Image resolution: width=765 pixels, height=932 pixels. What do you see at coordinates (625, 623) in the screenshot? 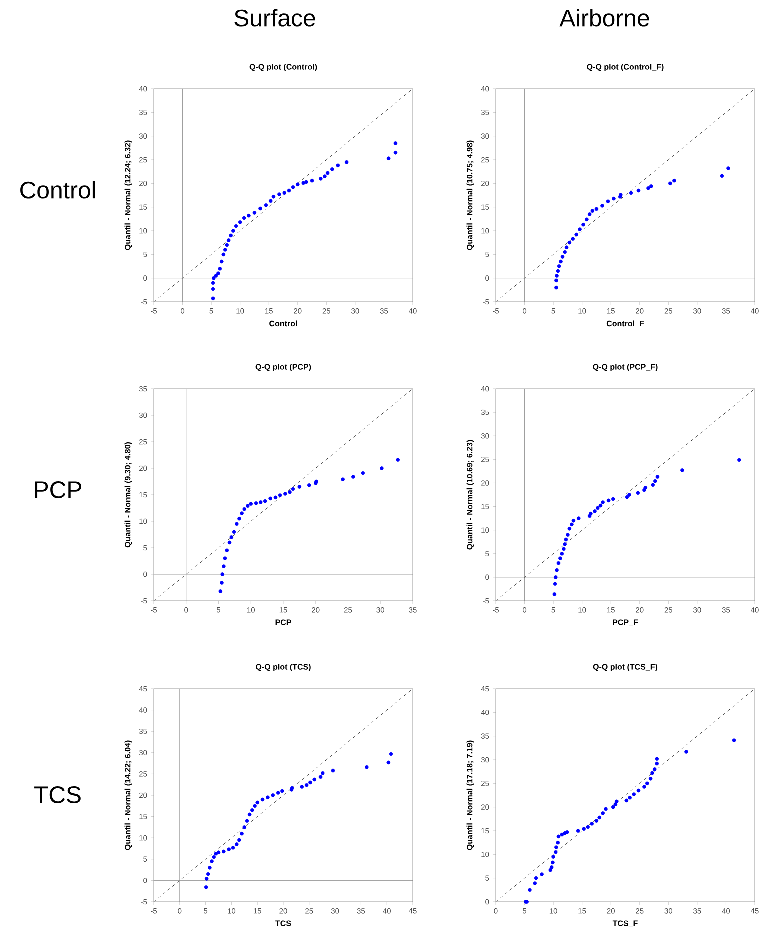
I see `x-axis-title: PCP_F` at bounding box center [625, 623].